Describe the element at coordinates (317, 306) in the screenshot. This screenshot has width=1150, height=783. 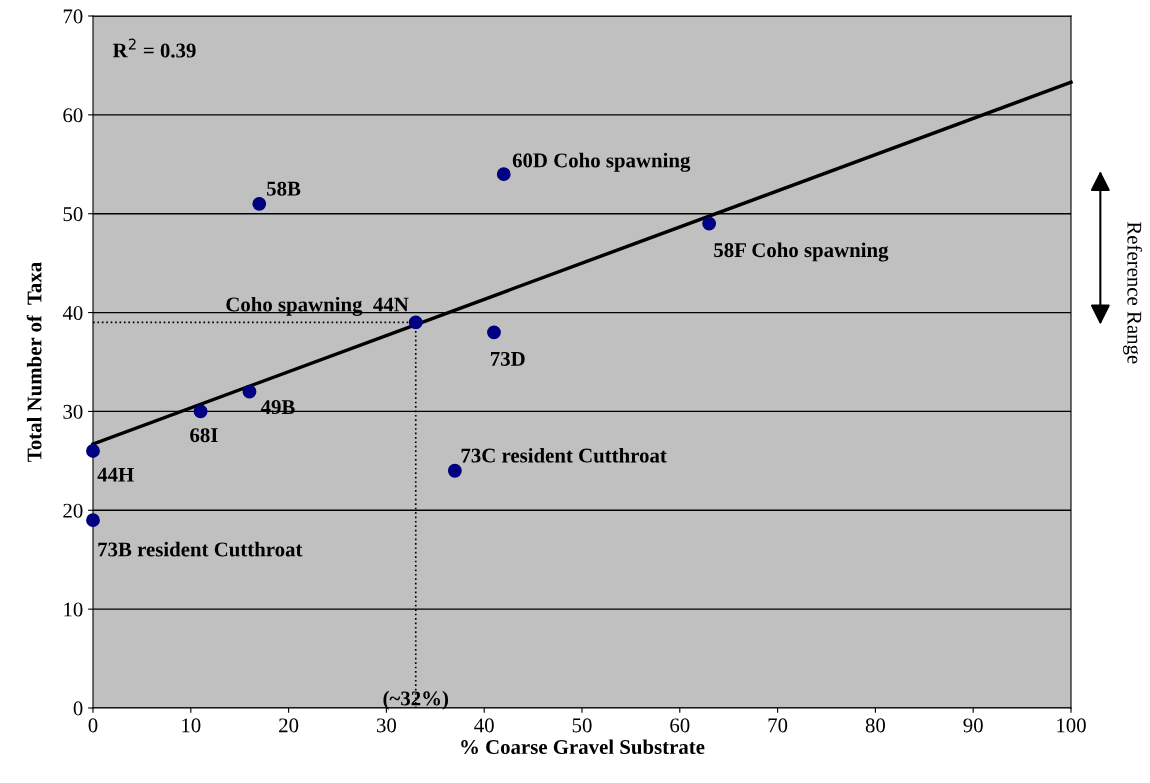
I see `annotation: Coho spawning 44N` at that location.